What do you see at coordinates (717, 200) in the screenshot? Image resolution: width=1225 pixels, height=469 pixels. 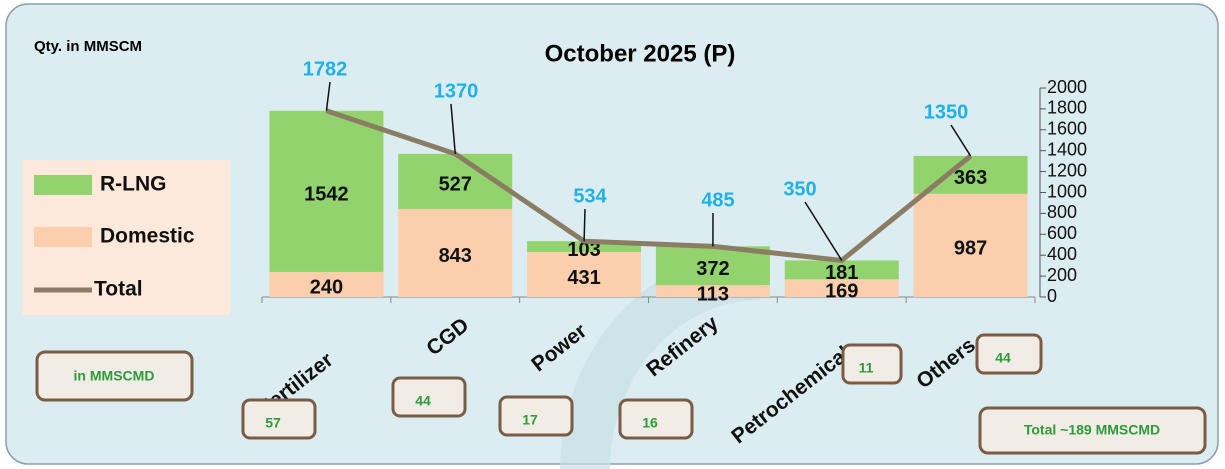 I see `total-label: 485` at bounding box center [717, 200].